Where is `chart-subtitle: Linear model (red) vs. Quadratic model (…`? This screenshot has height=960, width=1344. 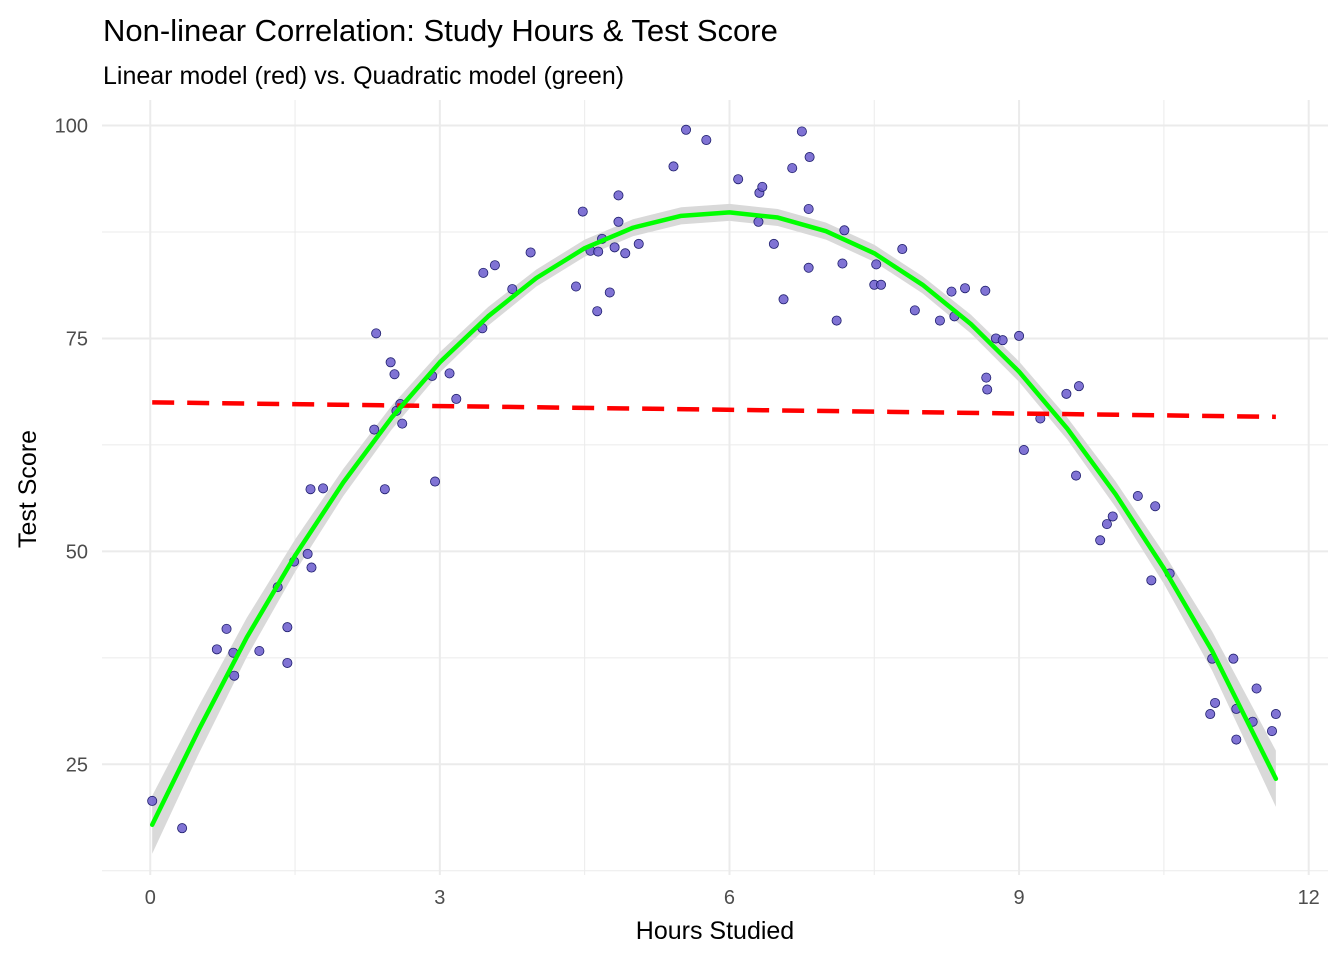 chart-subtitle: Linear model (red) vs. Quadratic model (… is located at coordinates (363, 76).